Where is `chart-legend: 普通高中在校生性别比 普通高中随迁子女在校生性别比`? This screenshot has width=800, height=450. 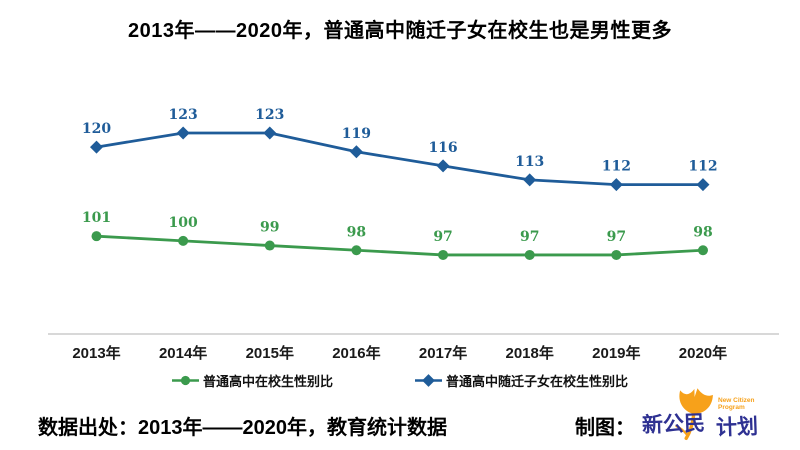 chart-legend: 普通高中在校生性别比 普通高中随迁子女在校生性别比 is located at coordinates (400, 380).